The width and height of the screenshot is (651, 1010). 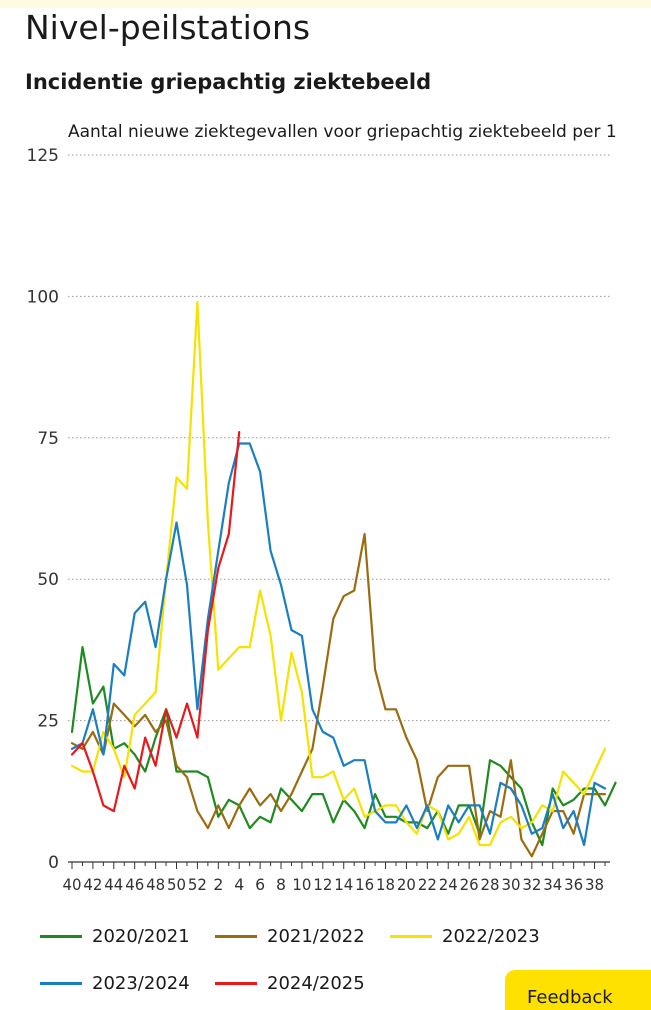 I want to click on x-tick-label: 52, so click(x=197, y=884).